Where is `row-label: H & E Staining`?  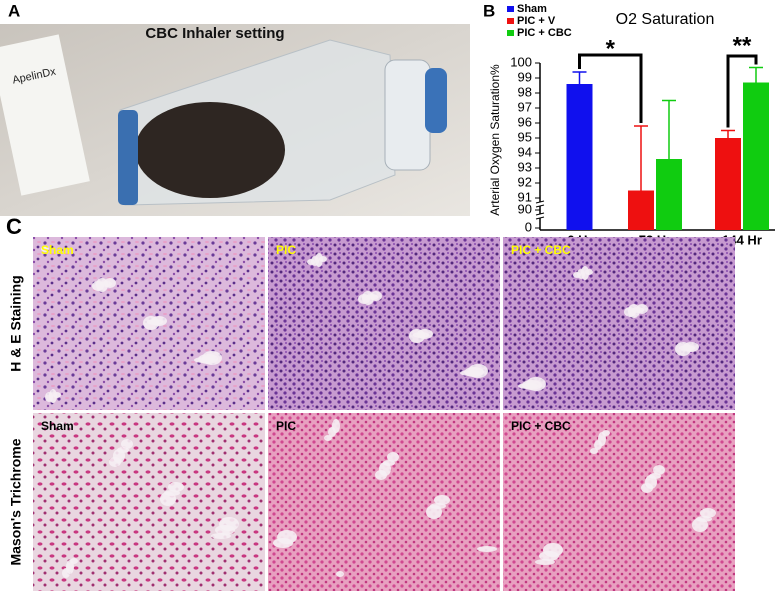
row-label: H & E Staining is located at coordinates (16, 323).